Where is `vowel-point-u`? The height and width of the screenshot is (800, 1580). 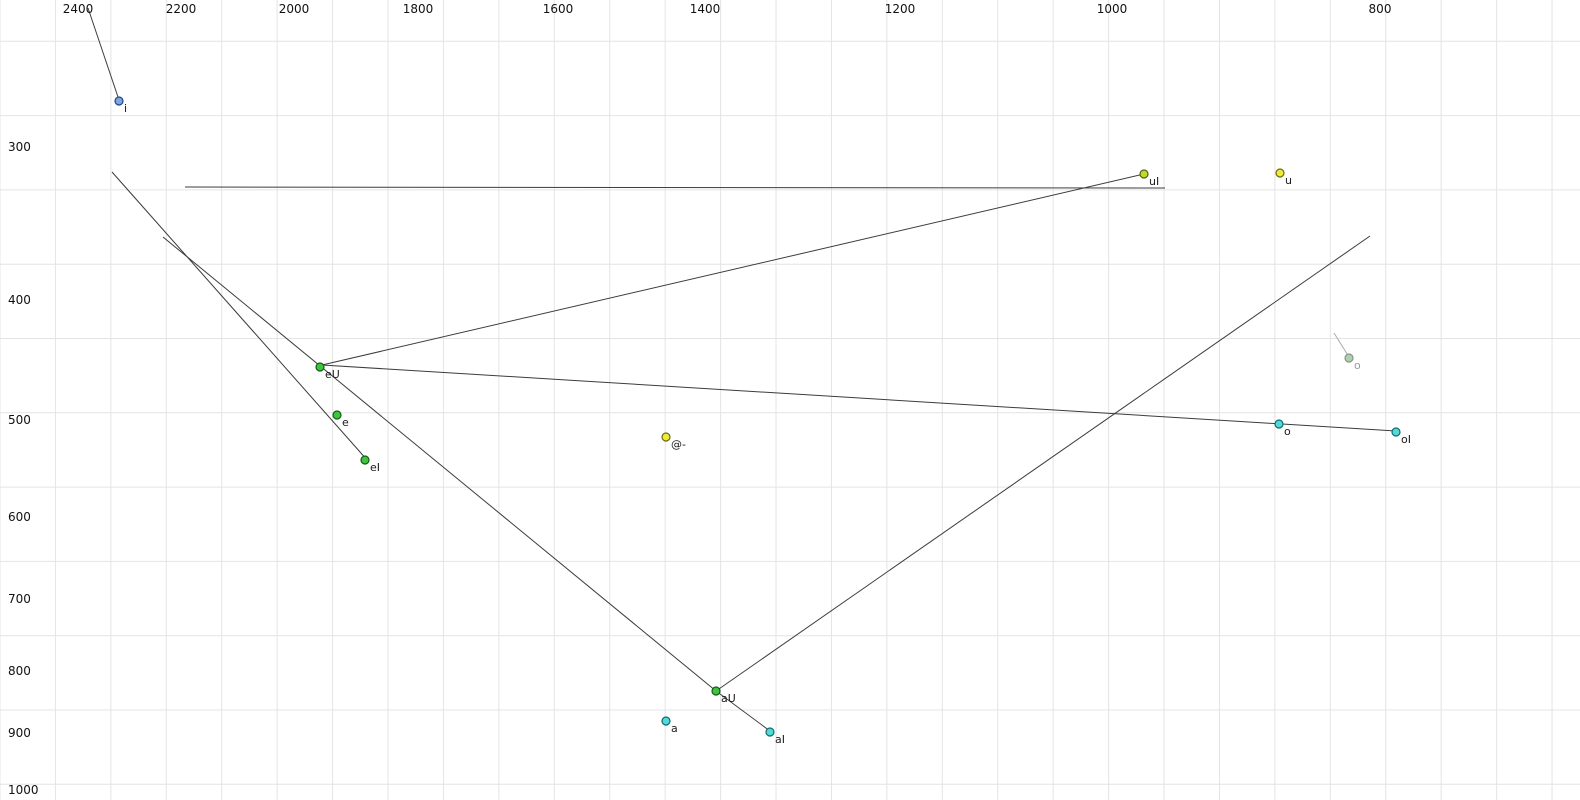
vowel-point-u is located at coordinates (1280, 173).